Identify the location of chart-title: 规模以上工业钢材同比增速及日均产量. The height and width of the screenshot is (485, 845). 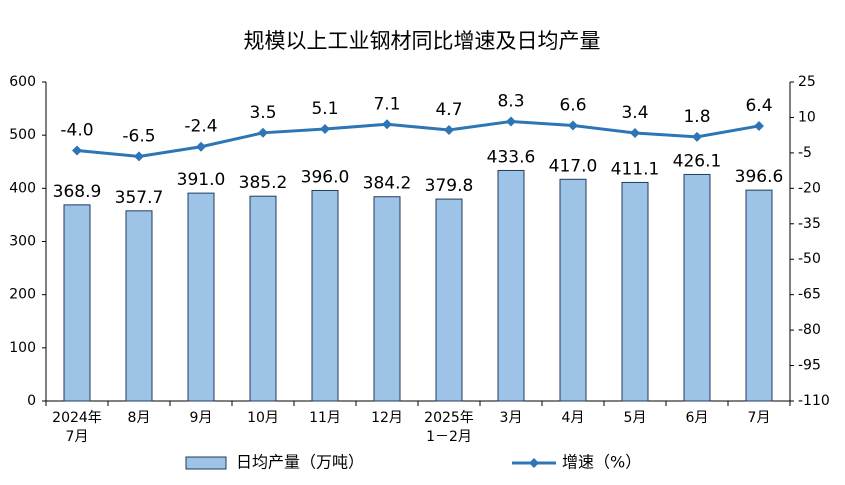
(422, 41).